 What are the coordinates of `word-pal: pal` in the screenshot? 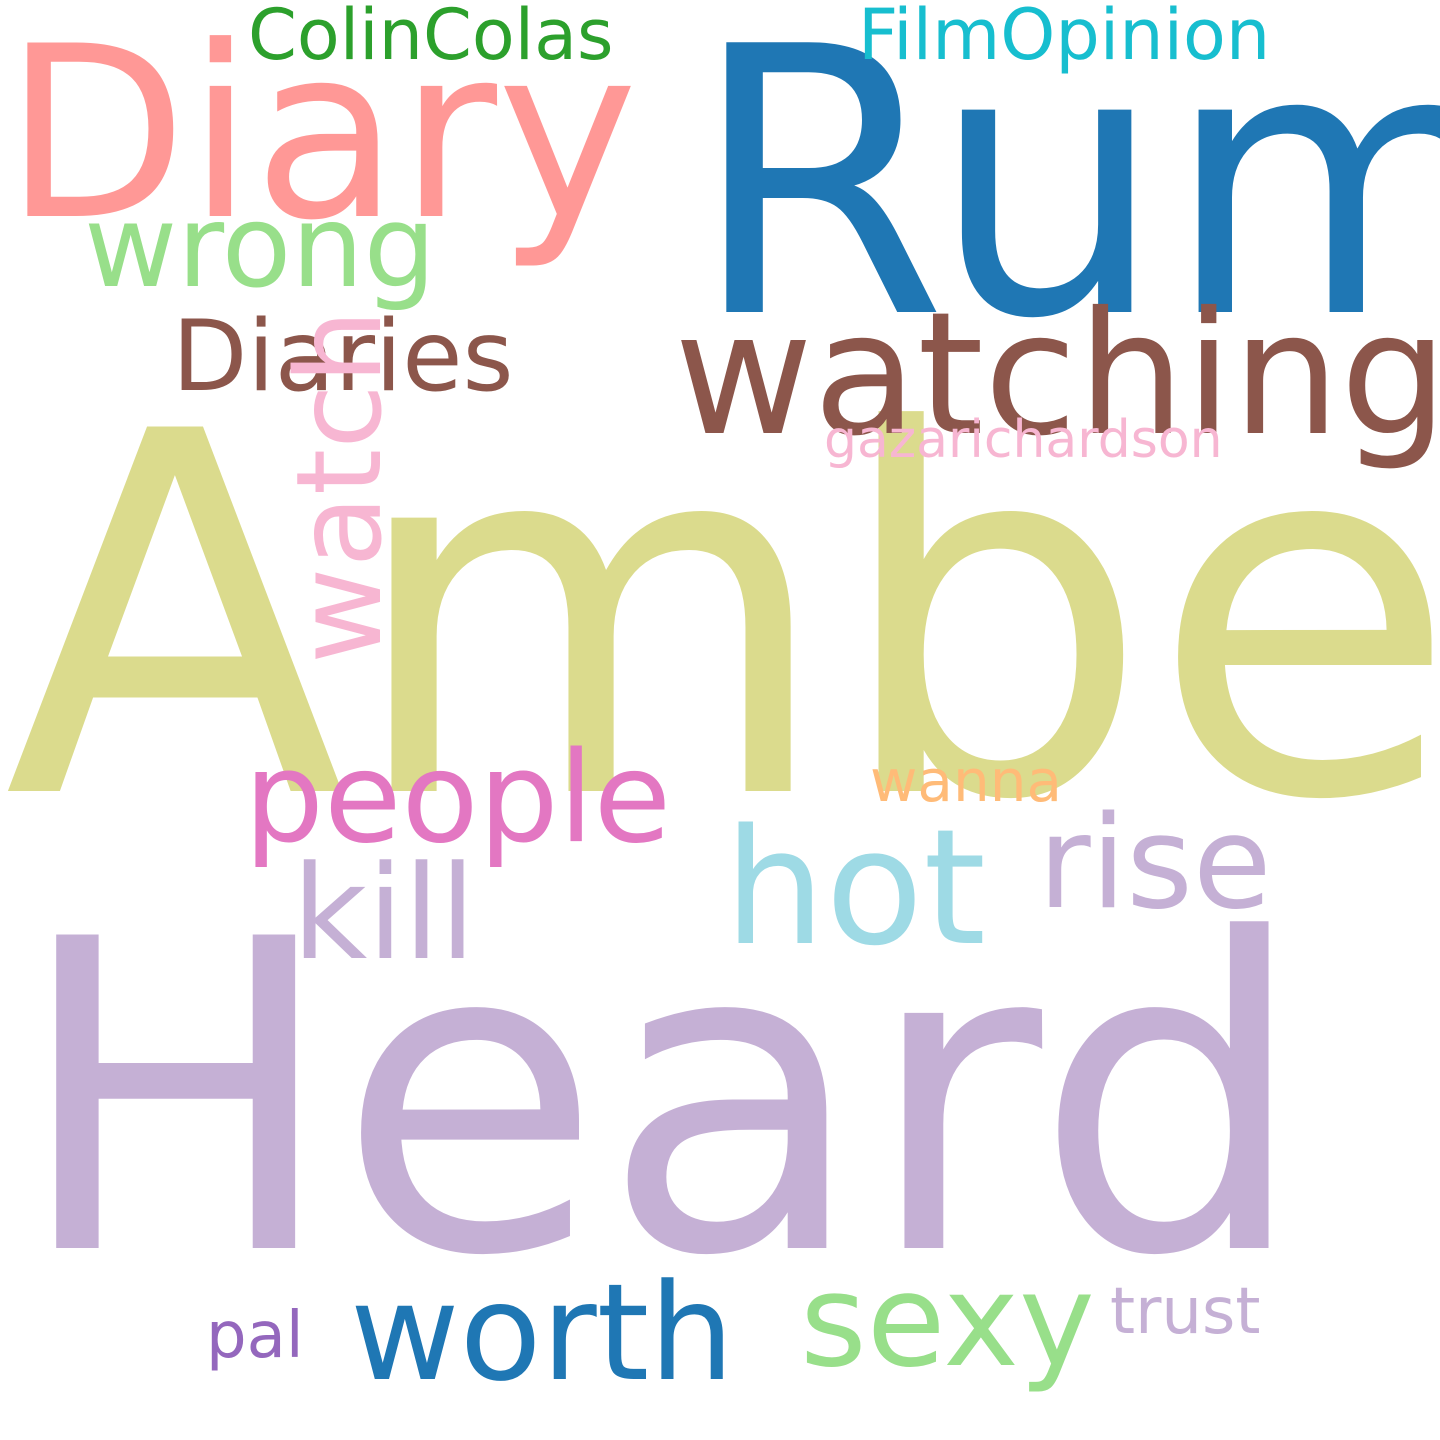 It's located at (255, 1336).